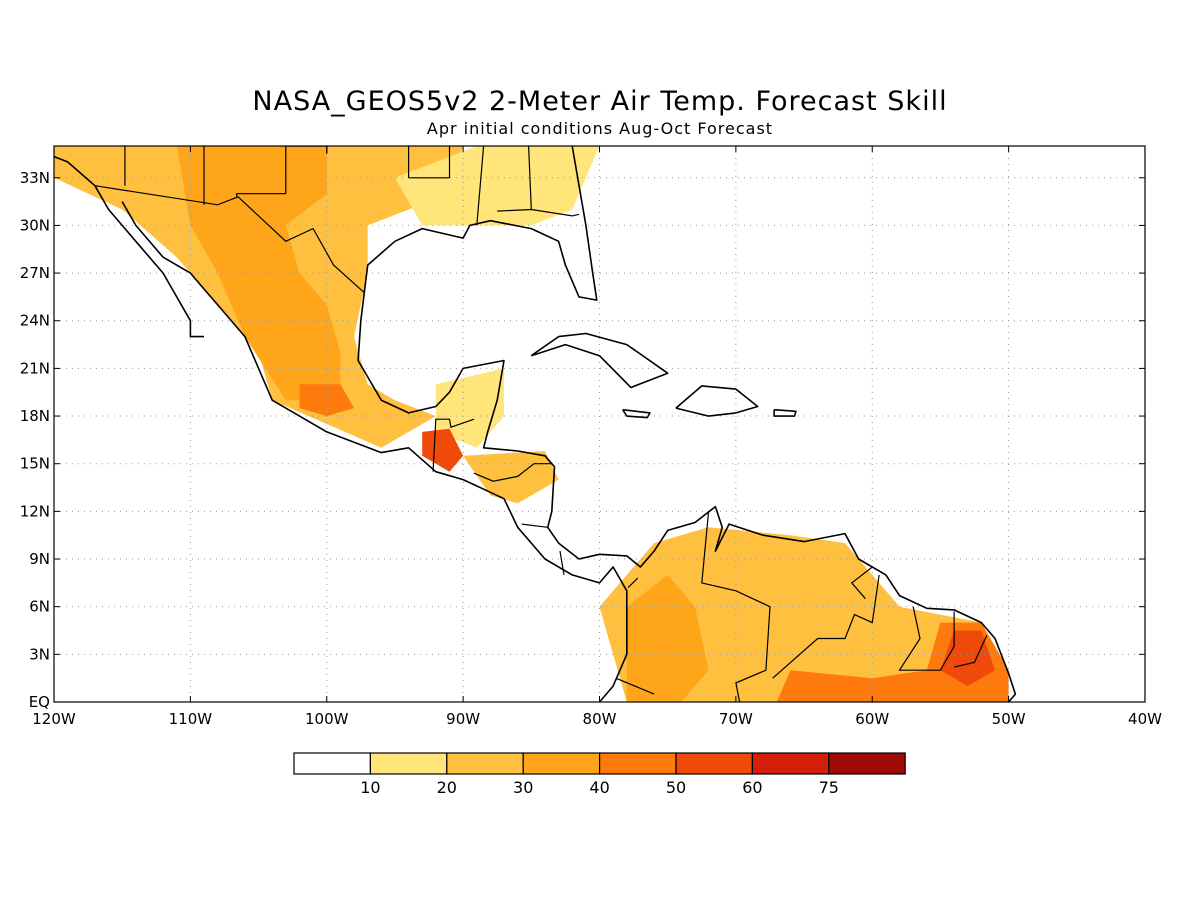 The width and height of the screenshot is (1200, 900). Describe the element at coordinates (327, 719) in the screenshot. I see `x-tick-label: 100W` at that location.